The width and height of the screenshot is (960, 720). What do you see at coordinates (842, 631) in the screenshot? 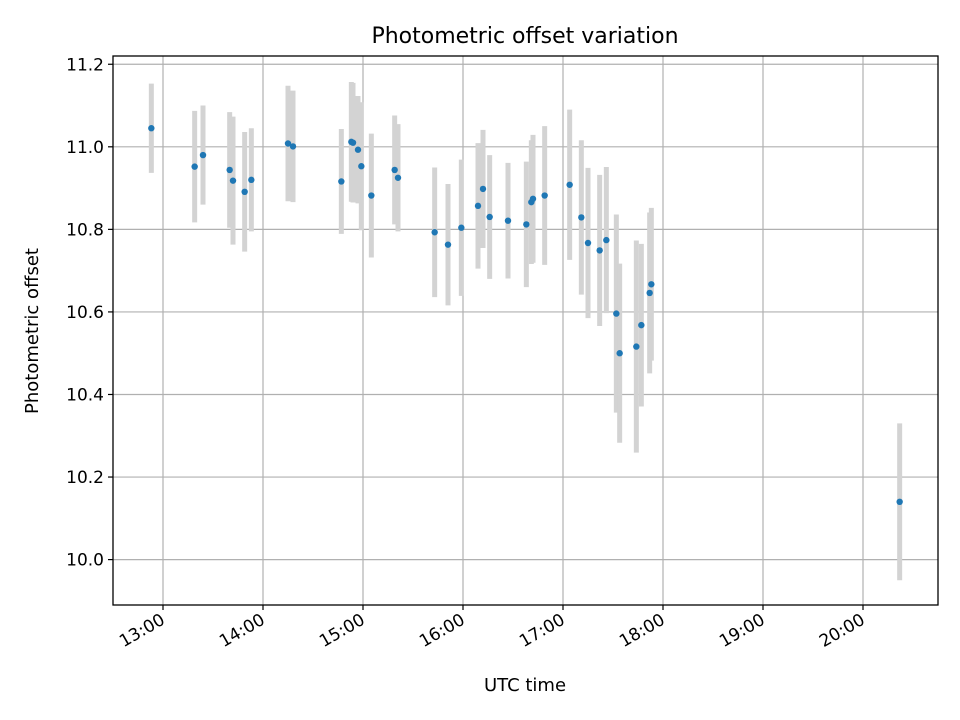
I see `x-tick-label: 20:00` at bounding box center [842, 631].